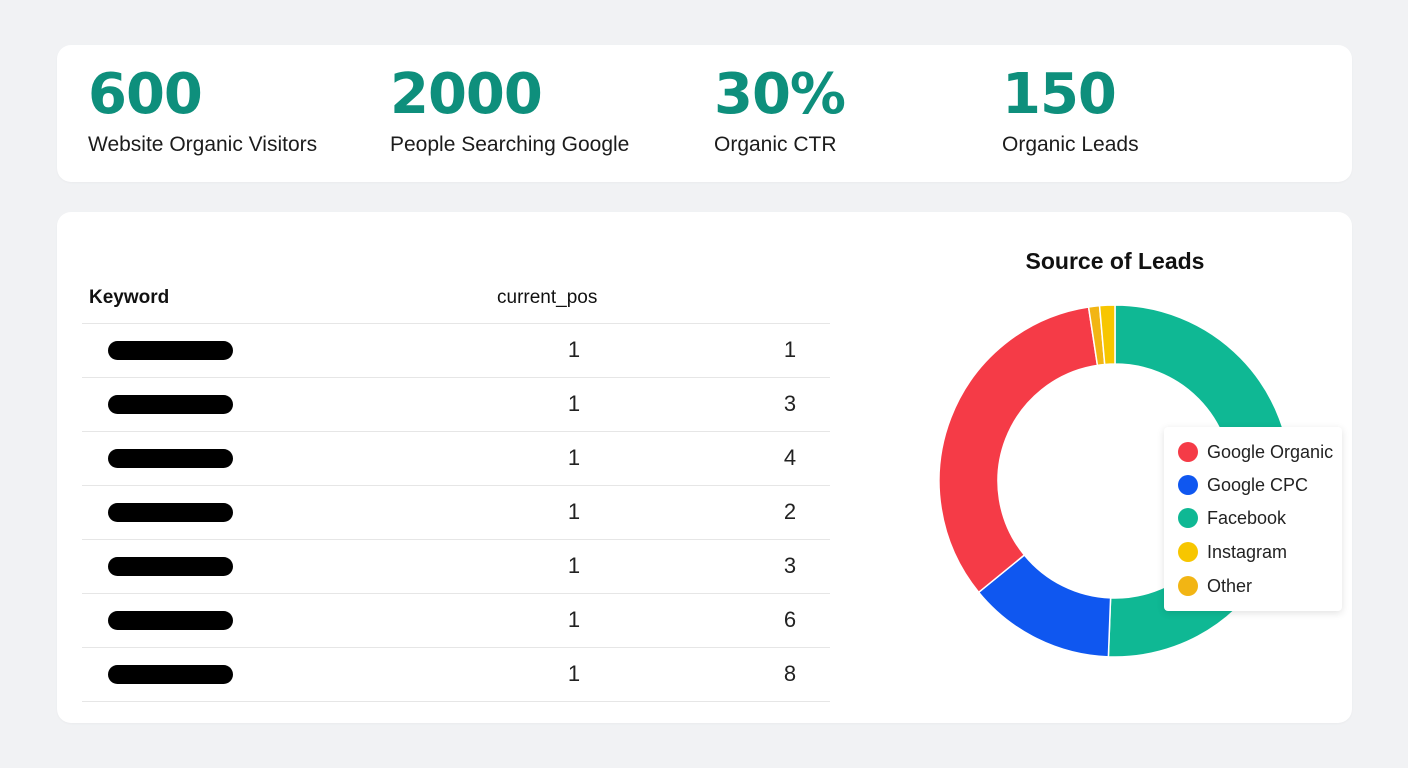 Image resolution: width=1408 pixels, height=768 pixels. Describe the element at coordinates (129, 297) in the screenshot. I see `column-header-keyword: Keyword` at that location.